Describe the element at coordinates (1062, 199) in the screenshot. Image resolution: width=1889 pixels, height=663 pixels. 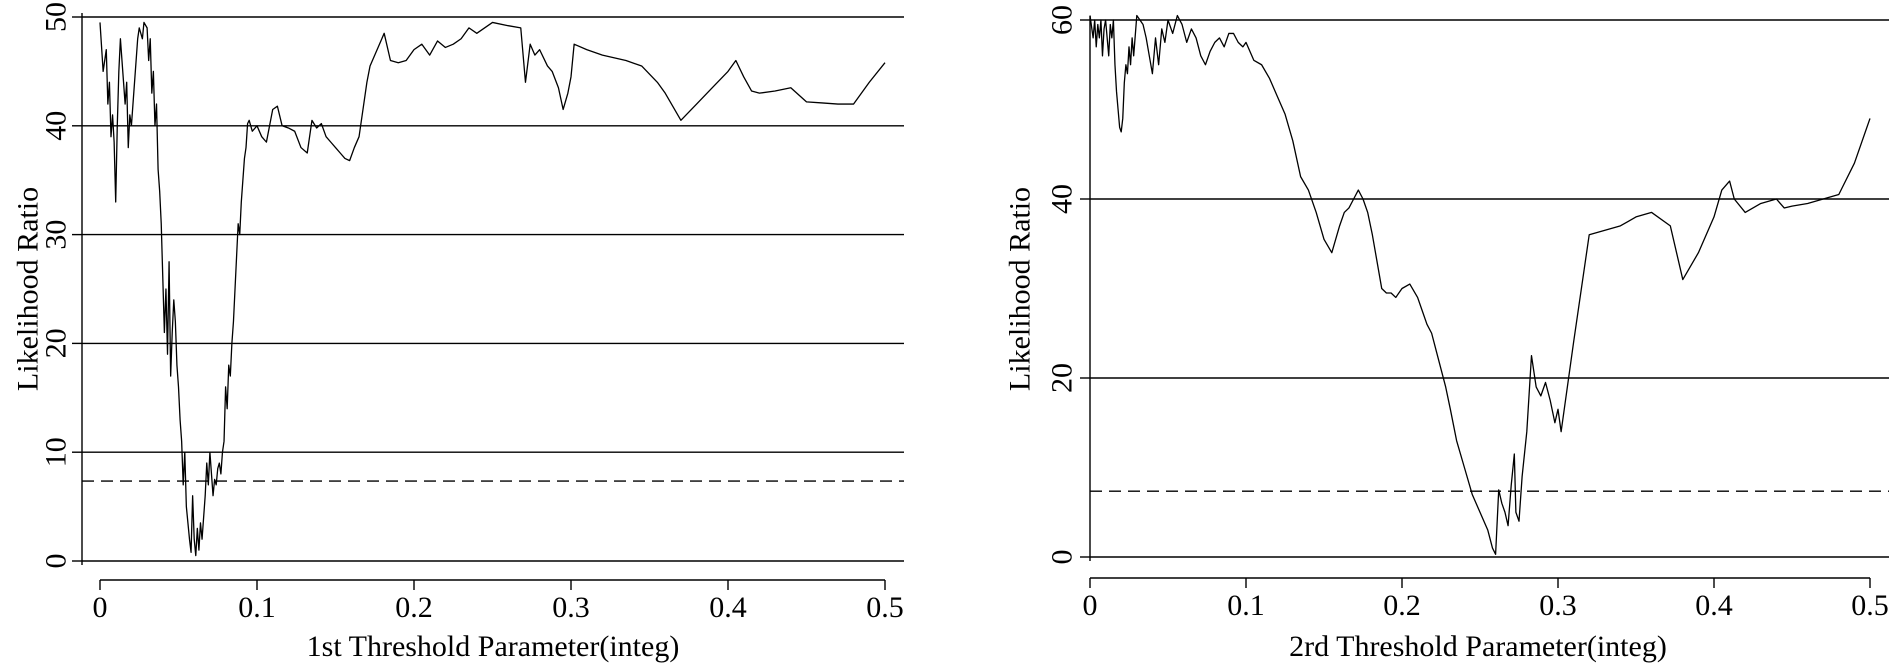
I see `y-tick-label-2: 40` at that location.